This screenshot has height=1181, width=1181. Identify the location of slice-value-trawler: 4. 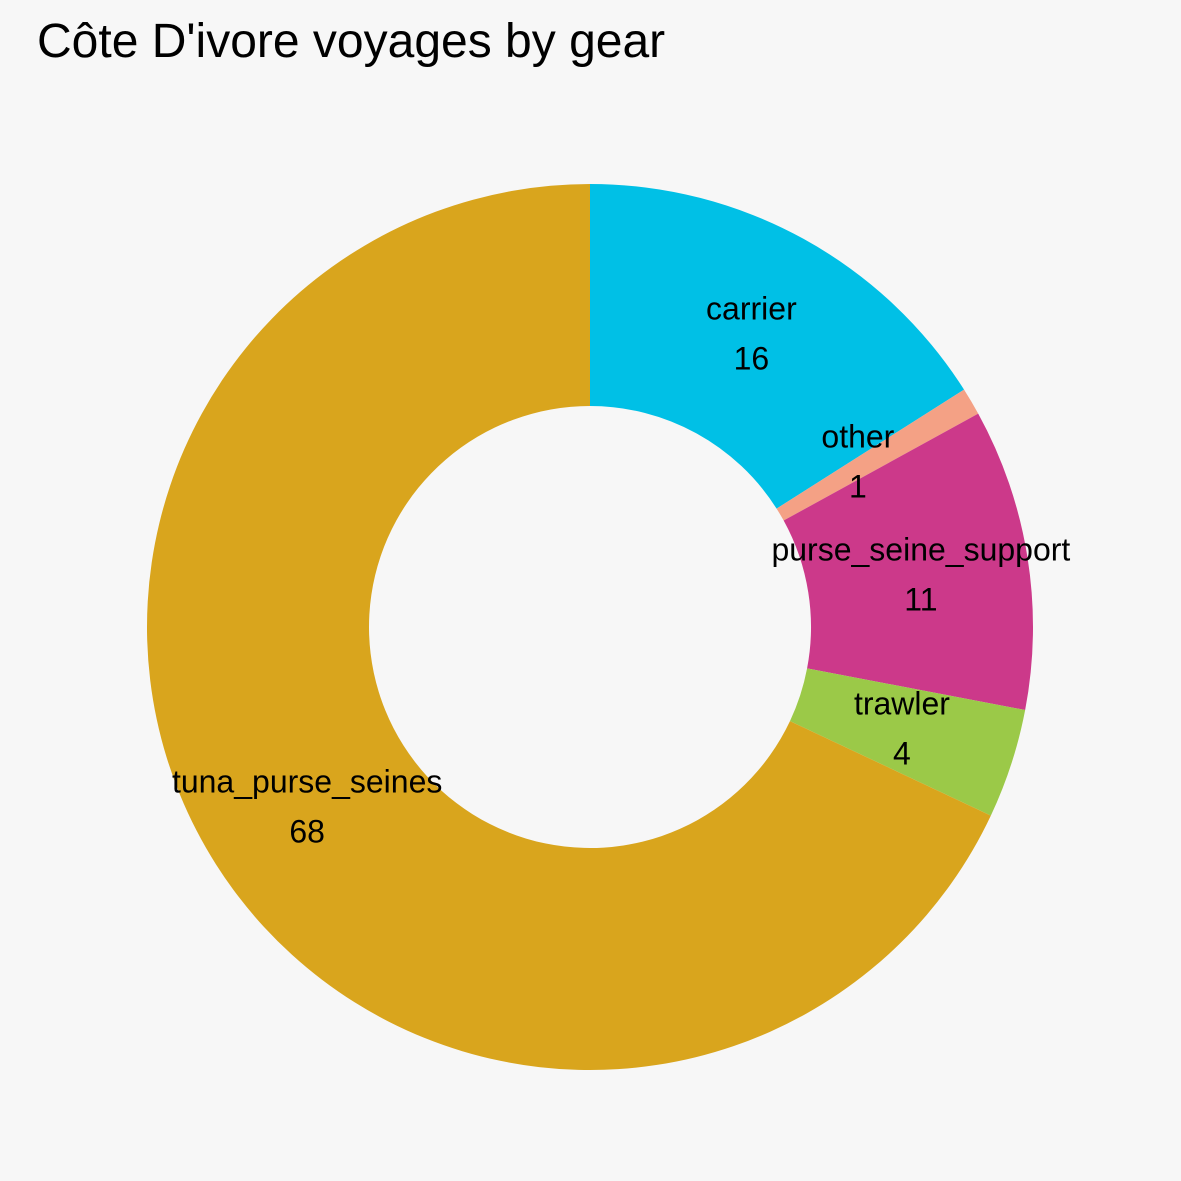
(902, 753).